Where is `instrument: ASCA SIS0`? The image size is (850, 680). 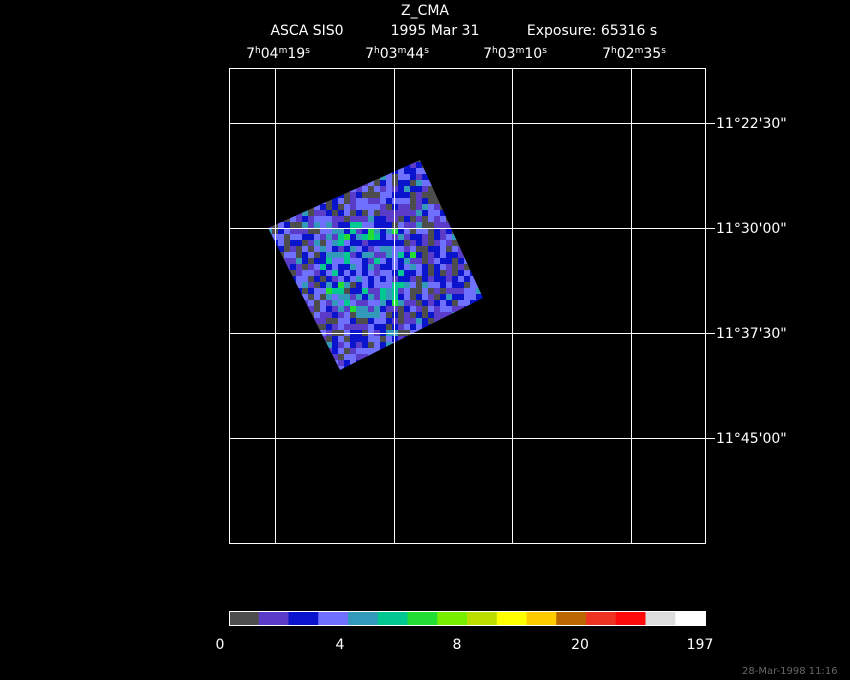
instrument: ASCA SIS0 is located at coordinates (306, 31).